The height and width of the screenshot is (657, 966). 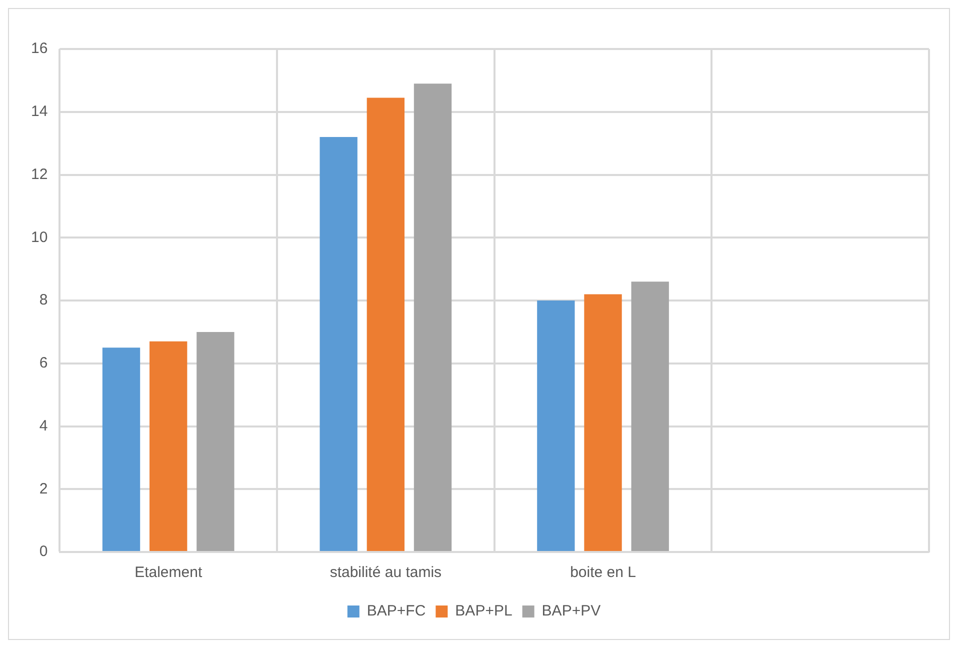 I want to click on y-tick-label: 0, so click(x=43, y=551).